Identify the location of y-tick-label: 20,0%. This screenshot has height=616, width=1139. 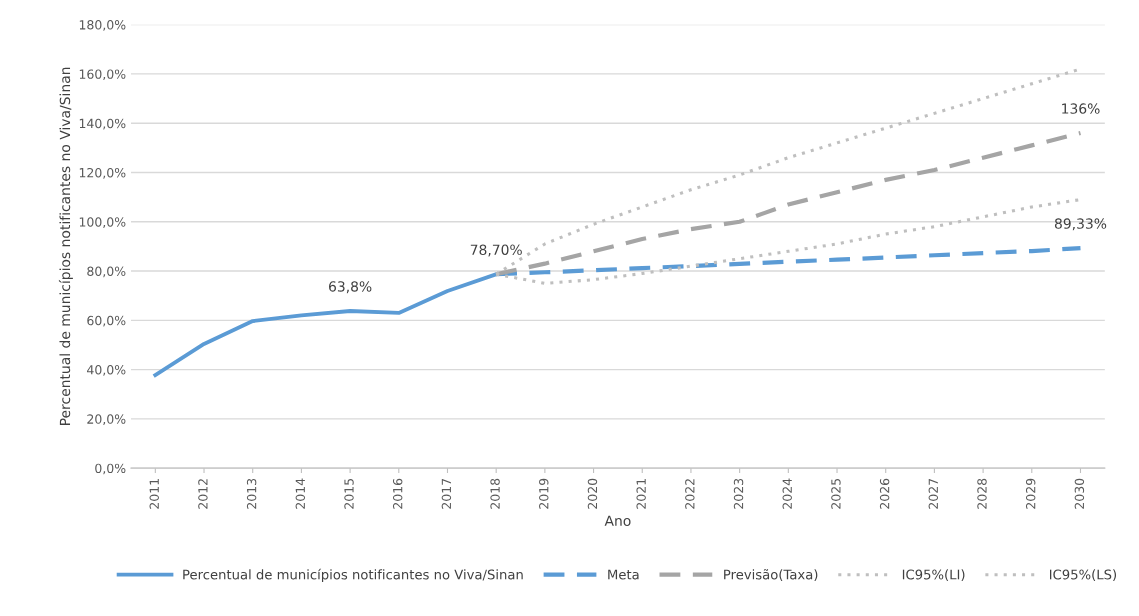
(106, 420).